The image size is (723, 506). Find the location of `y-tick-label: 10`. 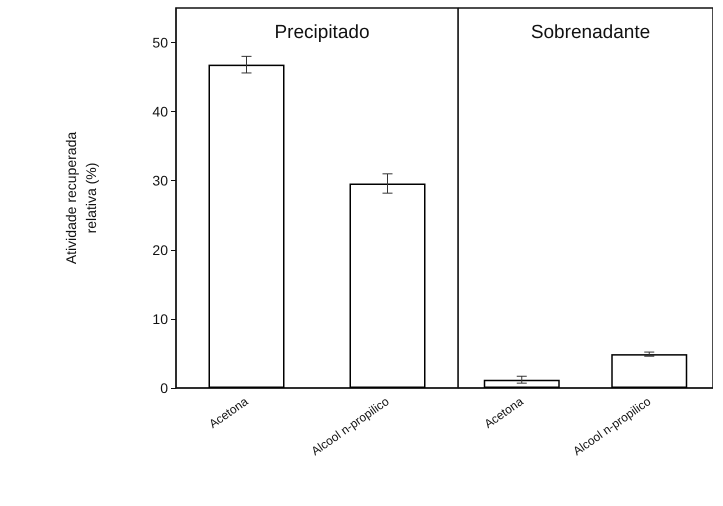

y-tick-label: 10 is located at coordinates (160, 318).